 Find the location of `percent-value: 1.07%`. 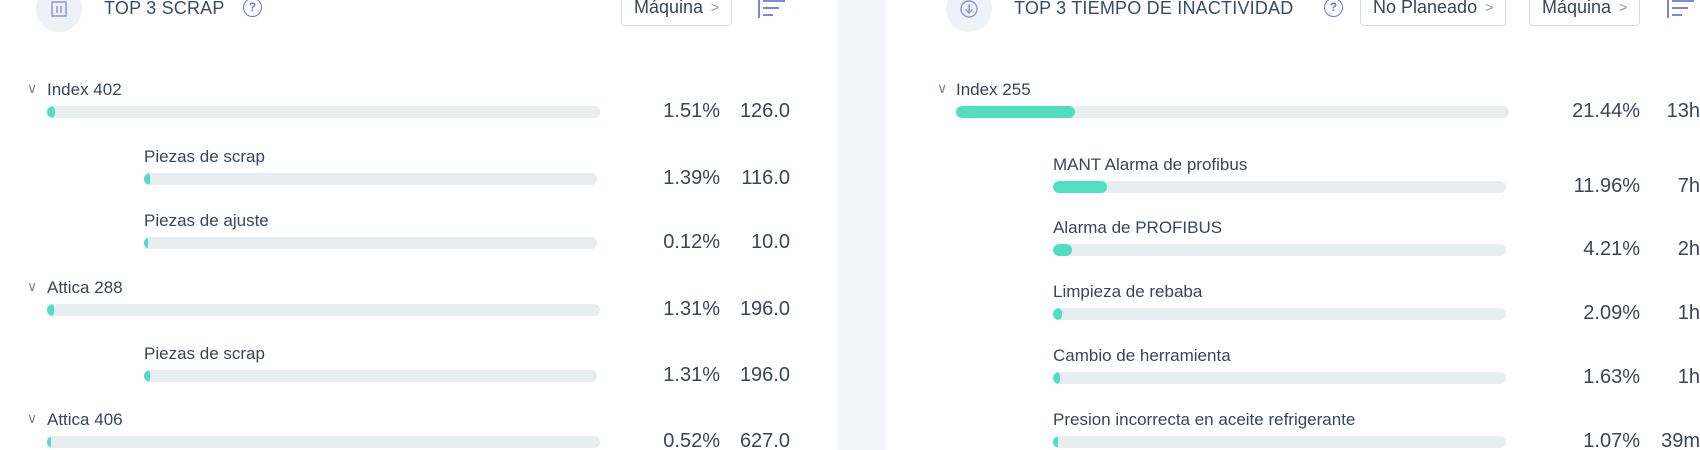

percent-value: 1.07% is located at coordinates (1611, 440).